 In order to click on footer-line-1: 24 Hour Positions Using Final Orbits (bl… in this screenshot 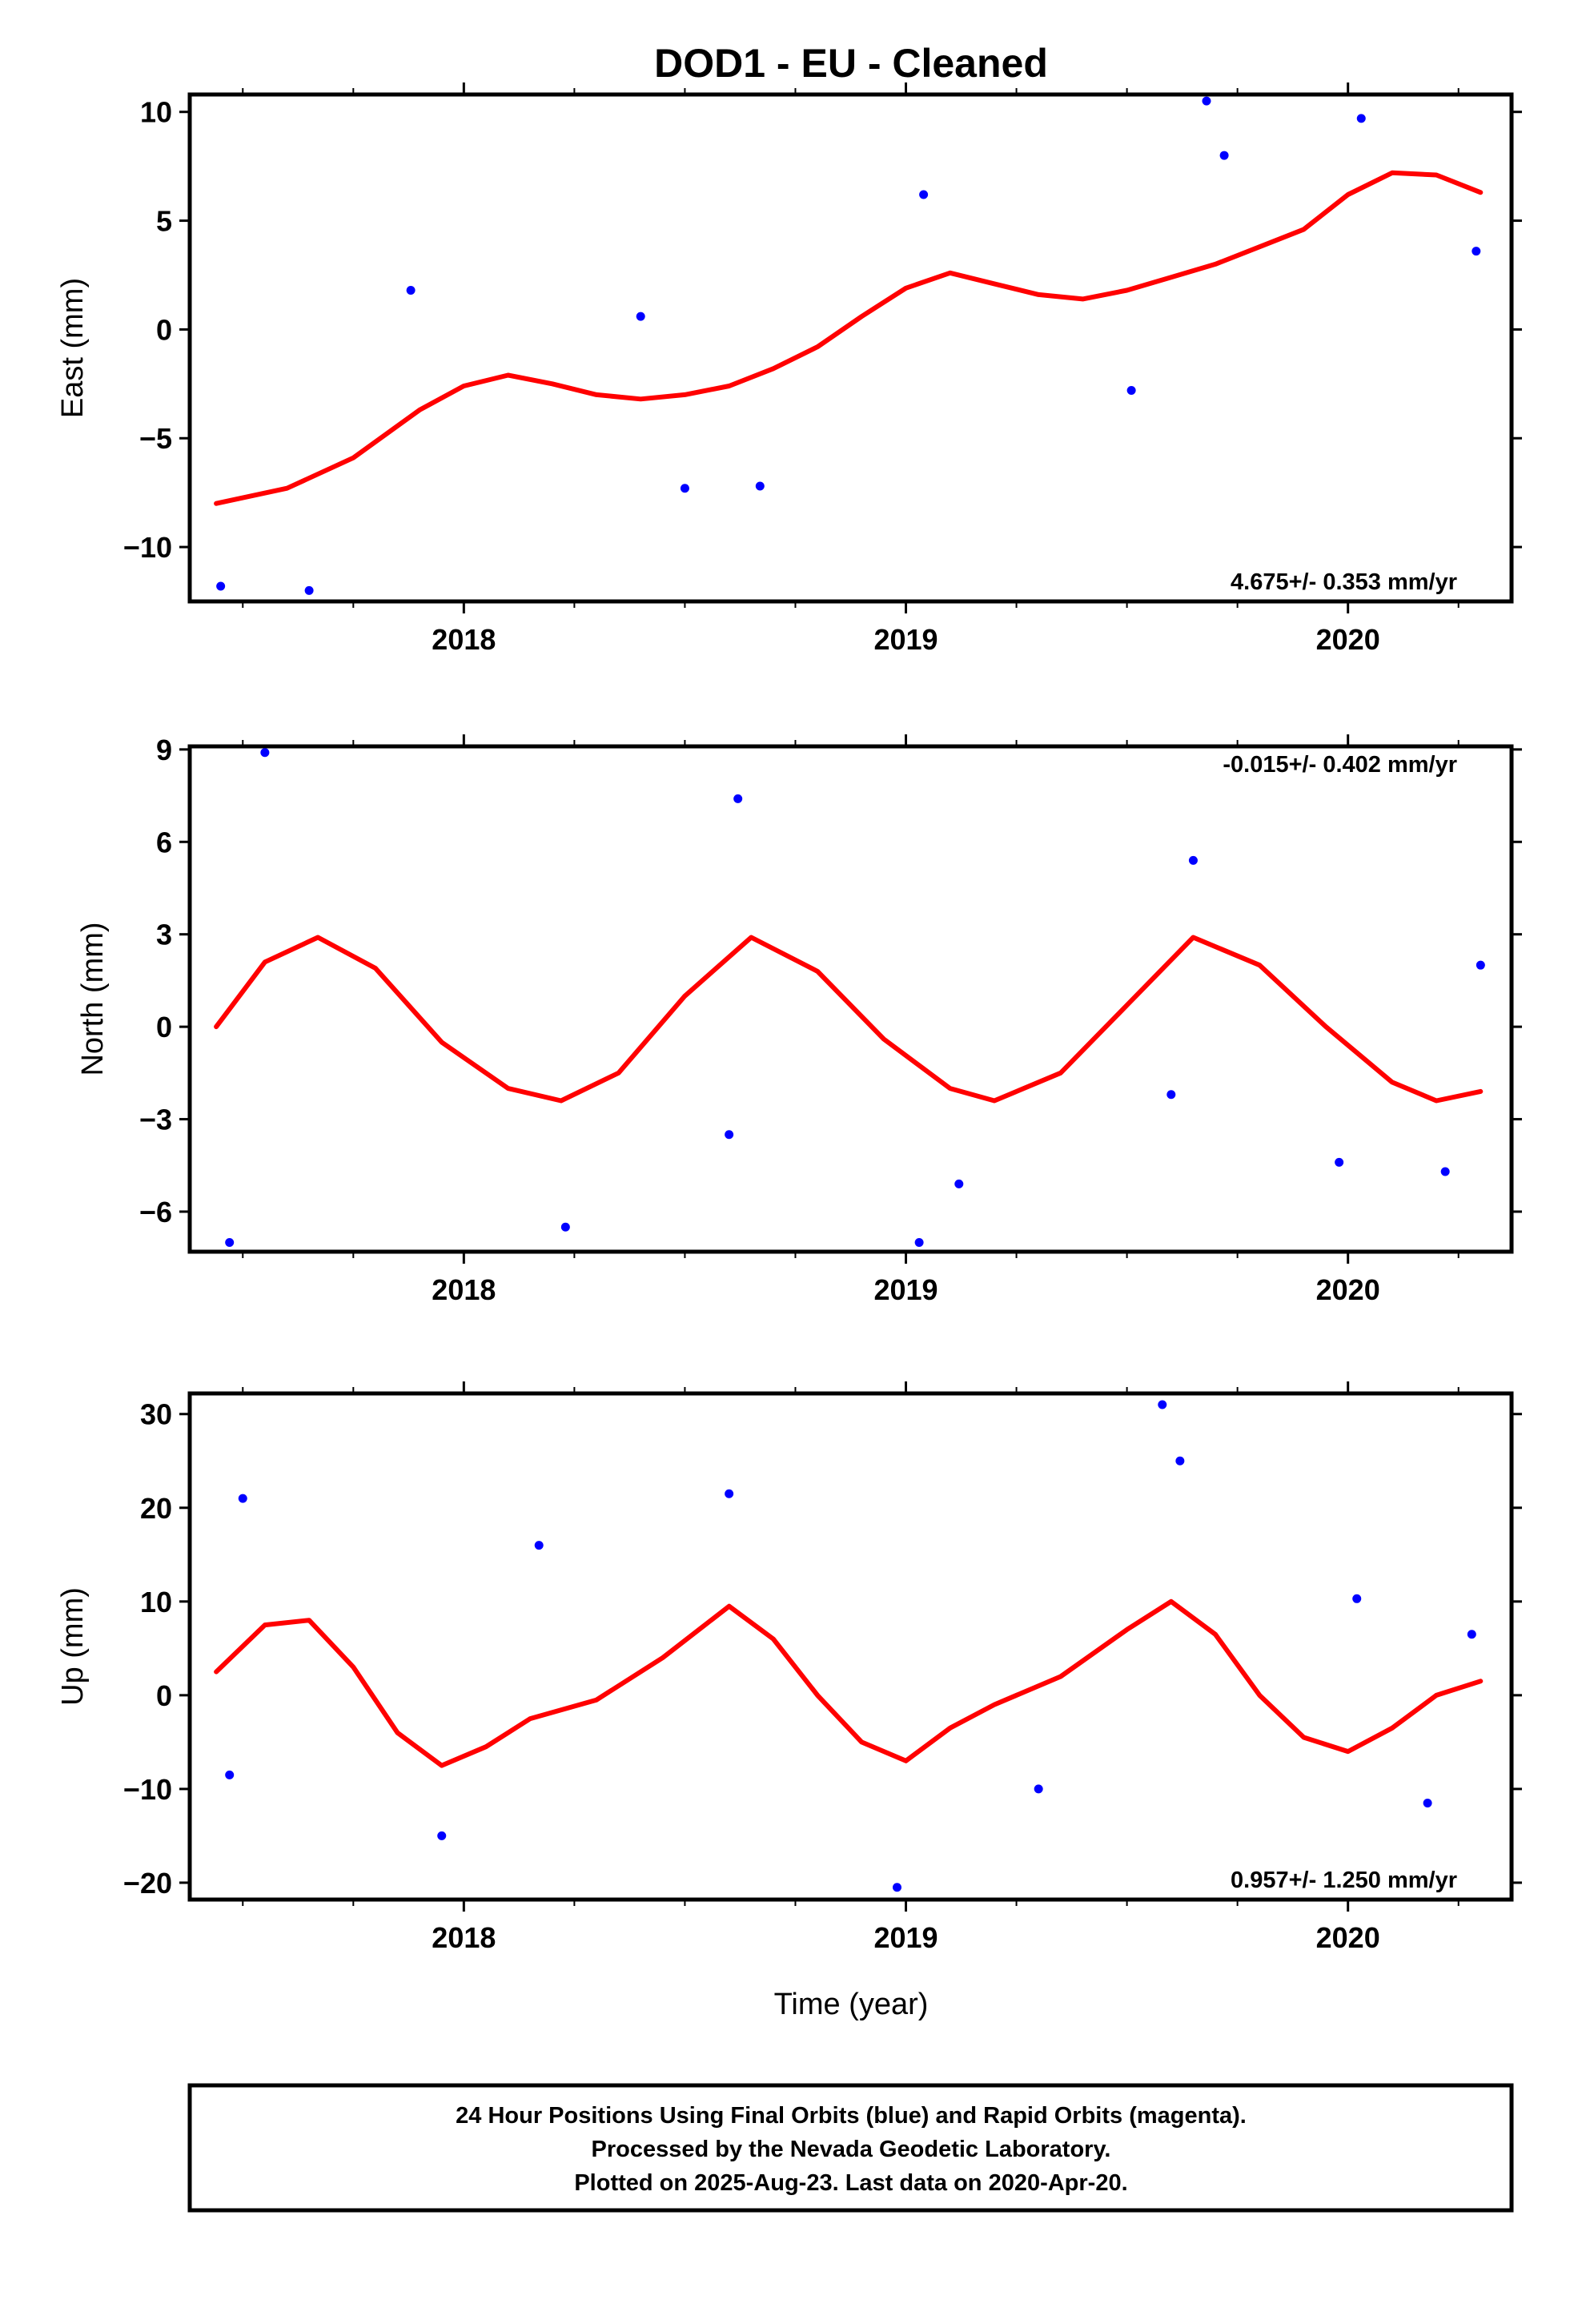, I will do `click(851, 2116)`.